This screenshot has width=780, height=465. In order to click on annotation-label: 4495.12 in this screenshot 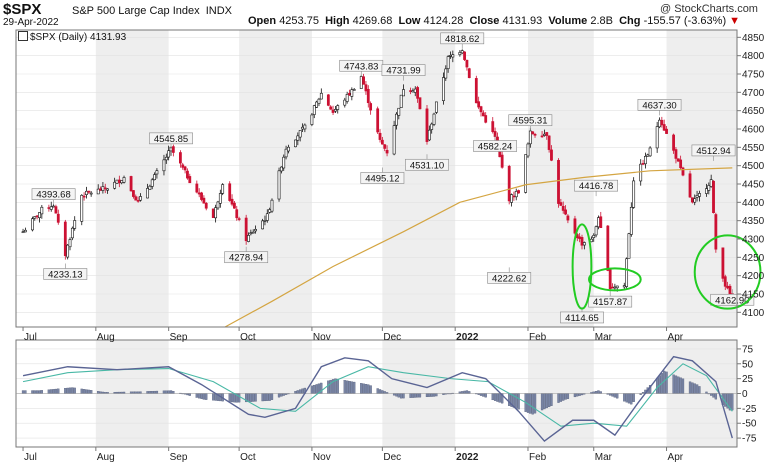, I will do `click(382, 178)`.